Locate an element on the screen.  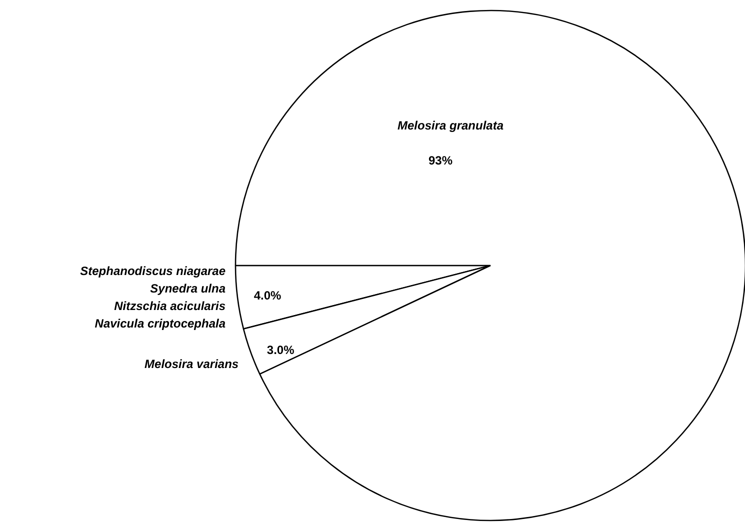
data-label: 3.0% is located at coordinates (280, 349).